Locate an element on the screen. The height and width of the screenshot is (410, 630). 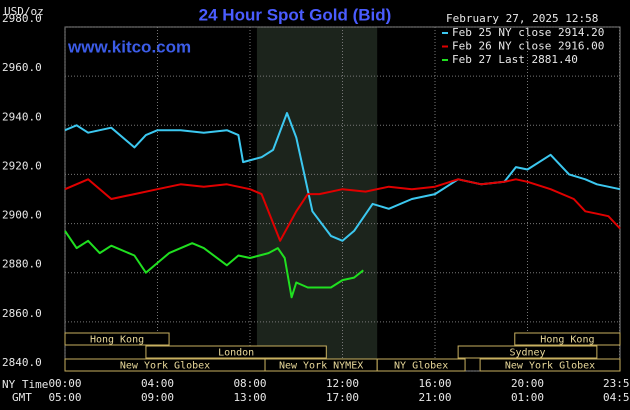
x-tick-label: 16:00 is located at coordinates (434, 383).